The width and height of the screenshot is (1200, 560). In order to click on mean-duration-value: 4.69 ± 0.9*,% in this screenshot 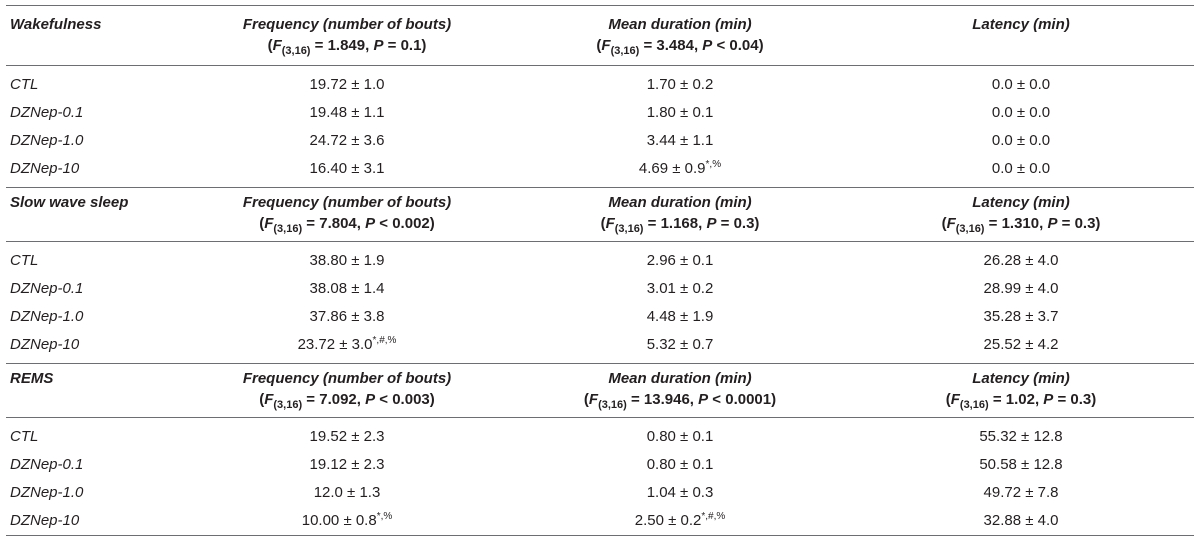, I will do `click(680, 168)`.